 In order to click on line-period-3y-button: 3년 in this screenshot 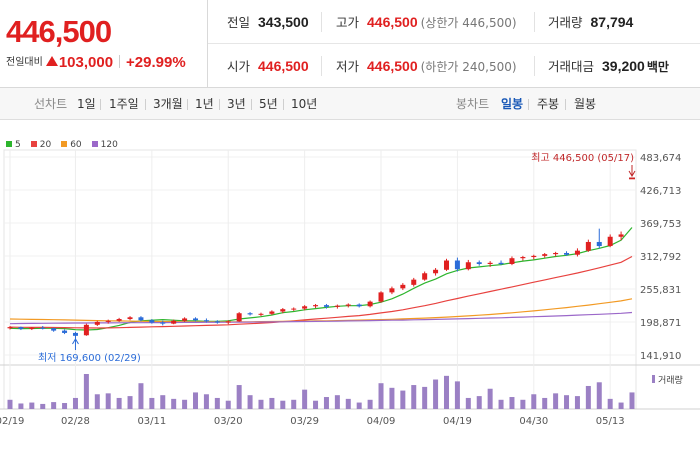, I will do `click(236, 104)`.